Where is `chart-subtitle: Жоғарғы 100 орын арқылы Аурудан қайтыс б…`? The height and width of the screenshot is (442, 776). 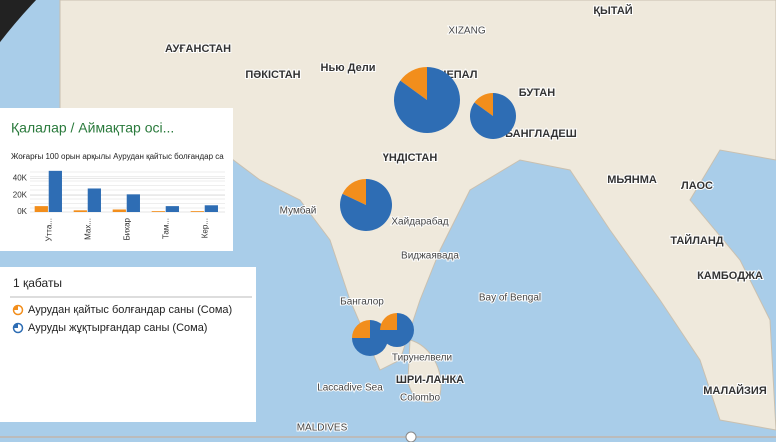 chart-subtitle: Жоғарғы 100 орын арқылы Аурудан қайтыс б… is located at coordinates (117, 156).